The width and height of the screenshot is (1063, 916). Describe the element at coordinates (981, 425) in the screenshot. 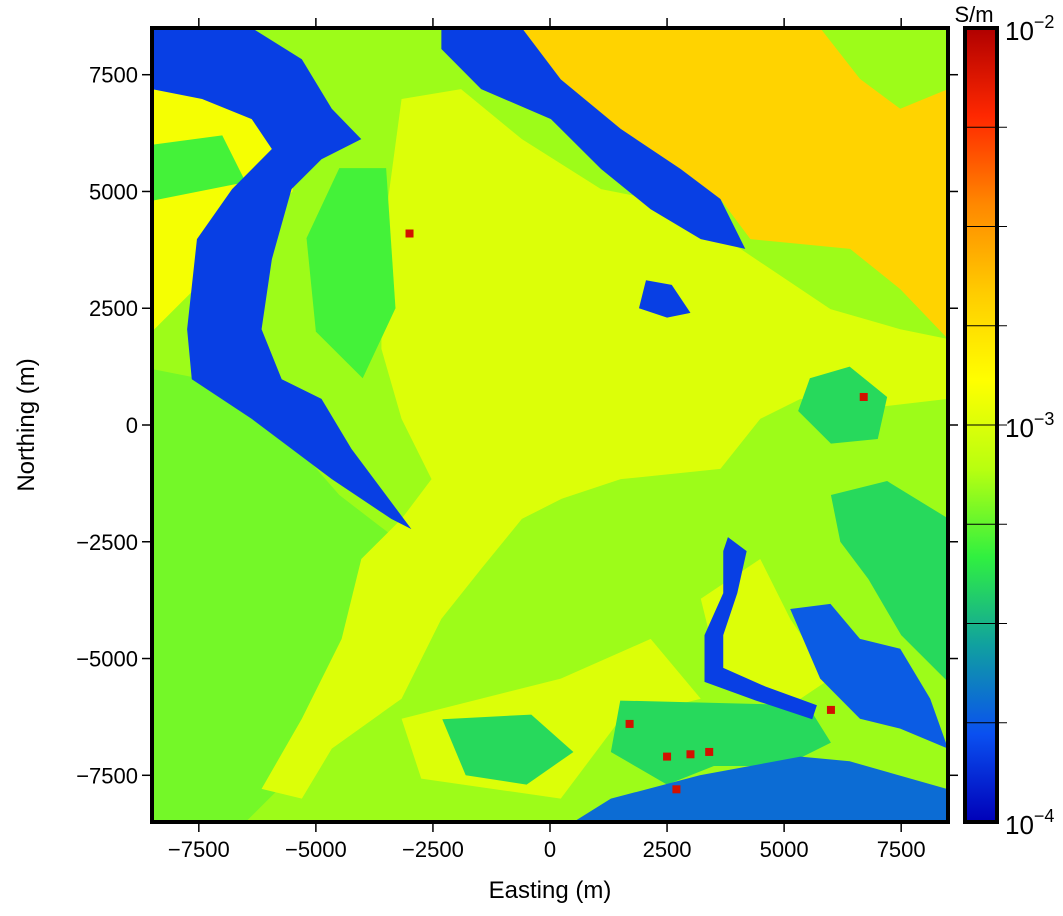

I see `colorbar-frame` at that location.